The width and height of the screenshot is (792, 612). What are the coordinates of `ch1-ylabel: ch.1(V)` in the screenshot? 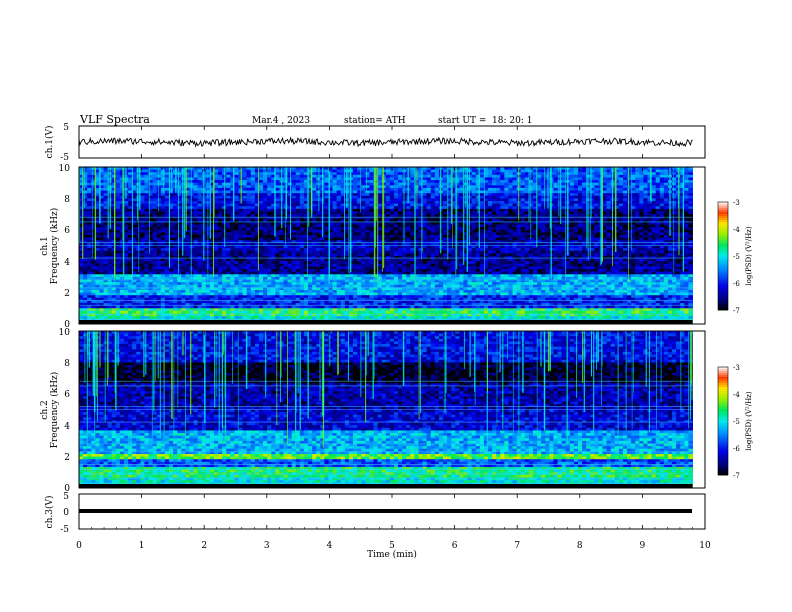 It's located at (49, 142).